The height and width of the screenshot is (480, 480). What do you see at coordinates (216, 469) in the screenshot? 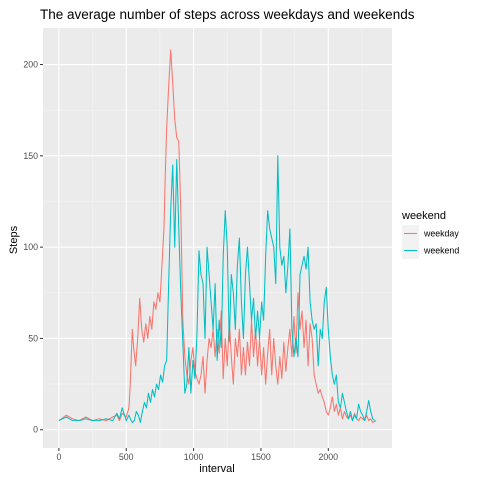
I see `x-axis-title: interval` at bounding box center [216, 469].